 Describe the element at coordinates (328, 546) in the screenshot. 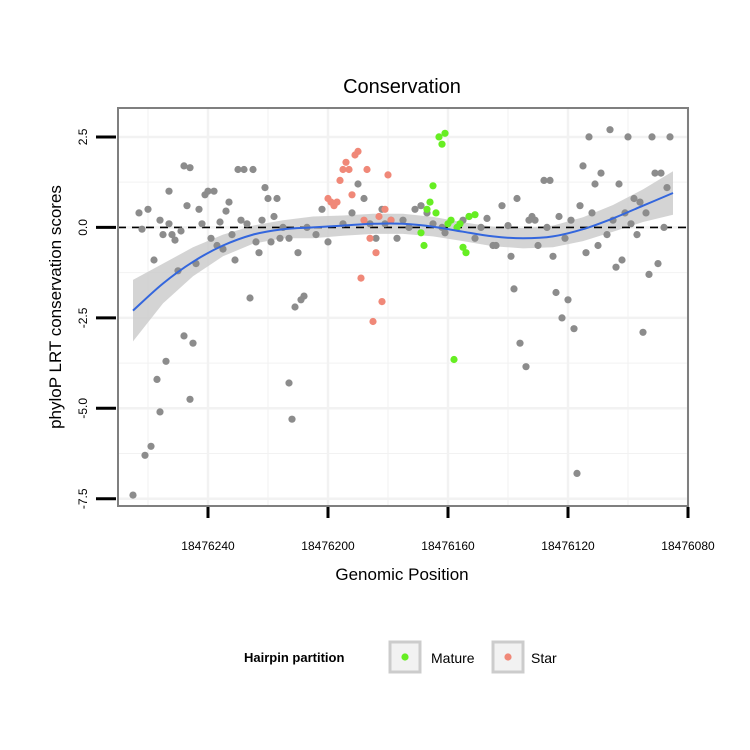

I see `x-tick-label: 18476200` at that location.